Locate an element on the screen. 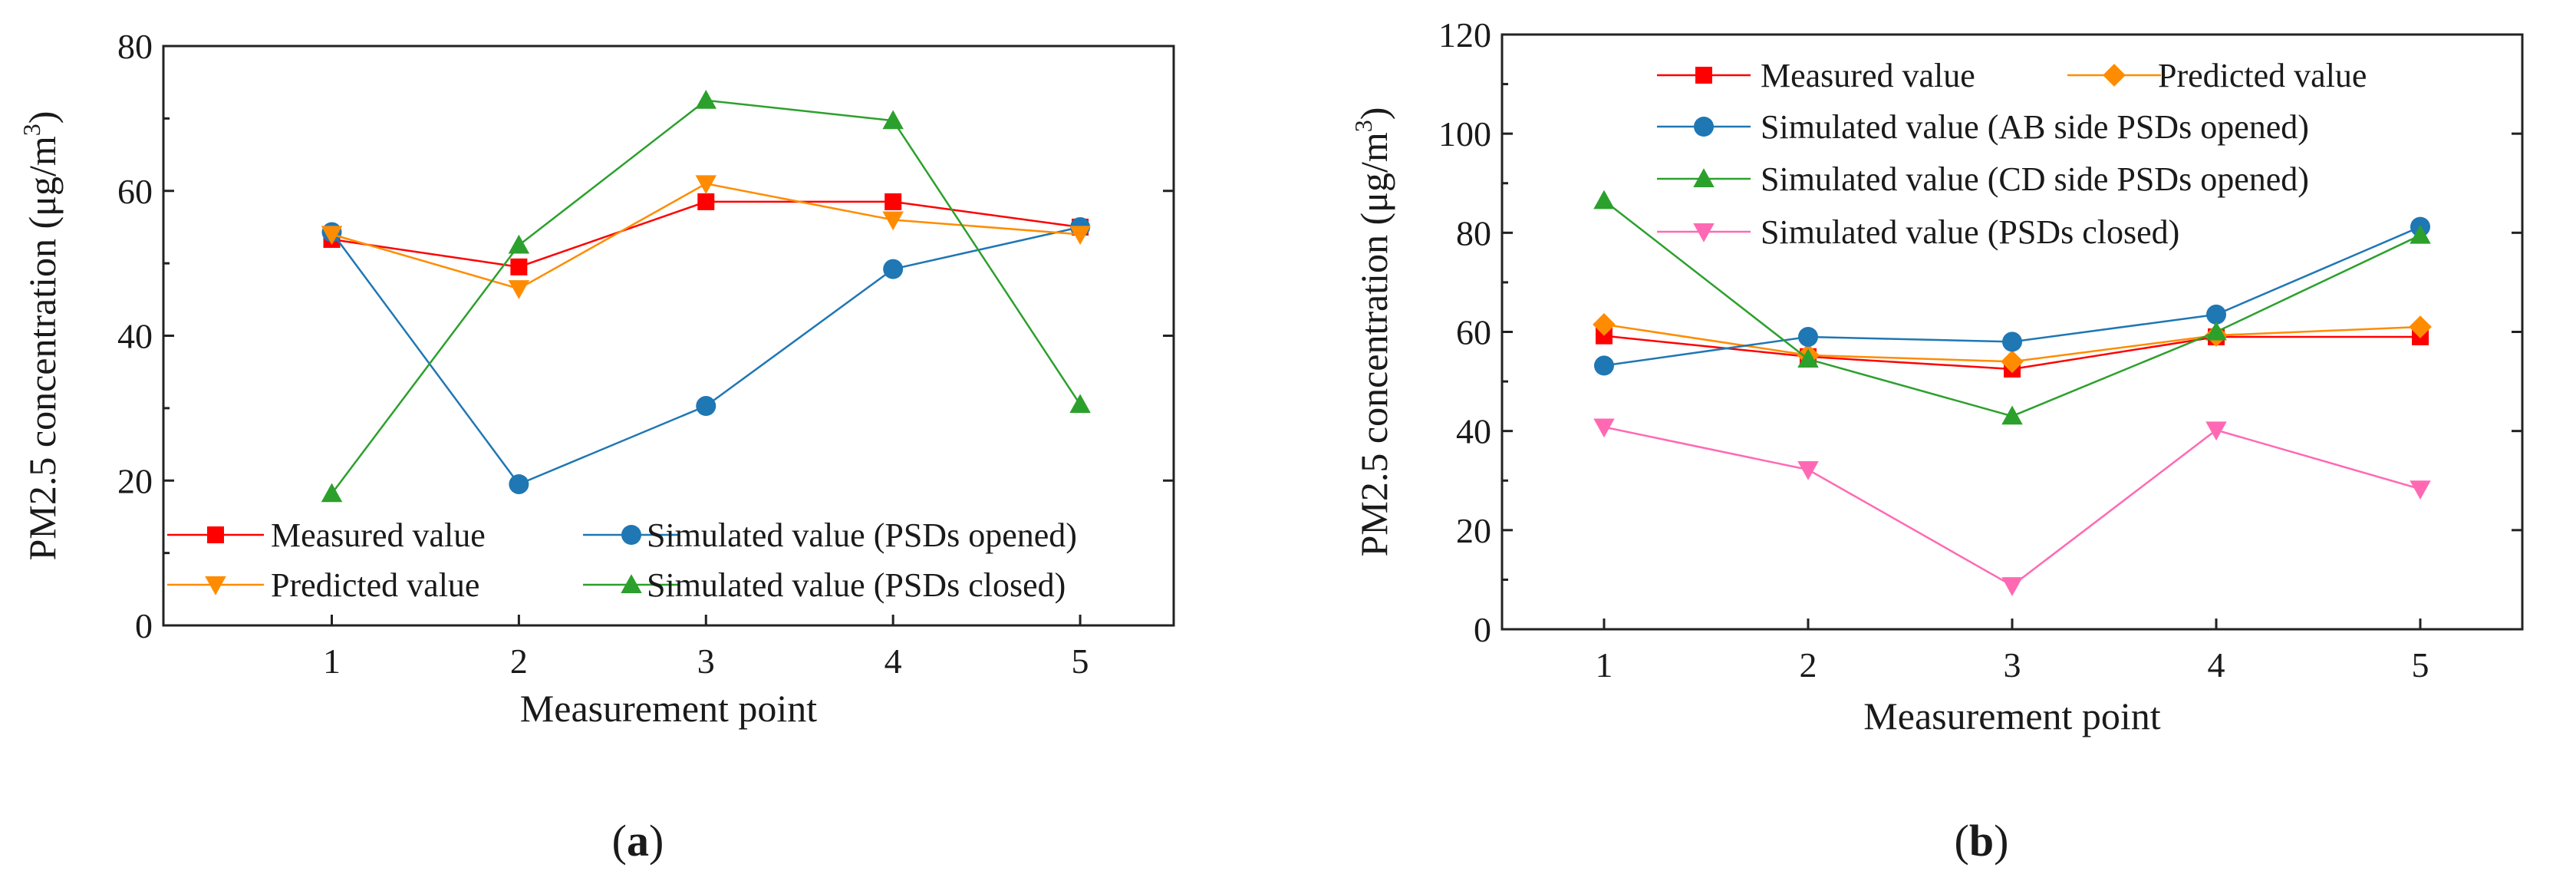  legend-entry: Simulated value (CD side PSDs opened) is located at coordinates (1983, 179).